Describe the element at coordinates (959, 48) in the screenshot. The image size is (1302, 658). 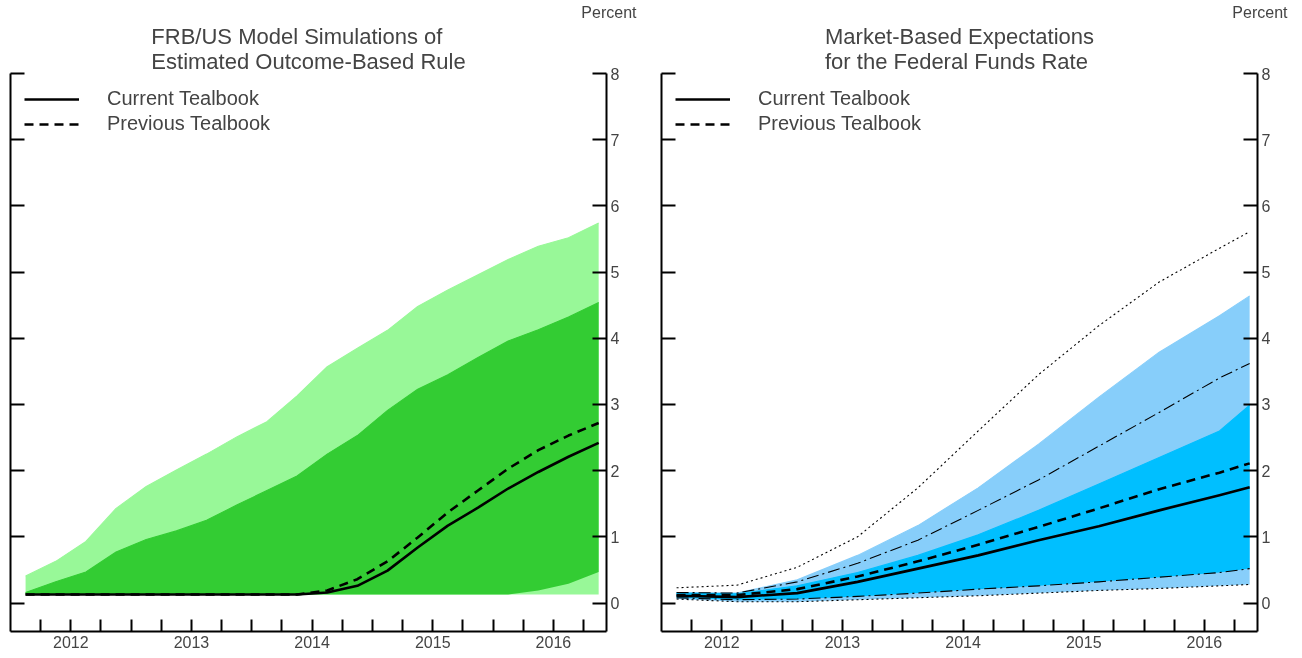
I see `chart-title: Market-Based Expectations for the Federal Funds Rate` at that location.